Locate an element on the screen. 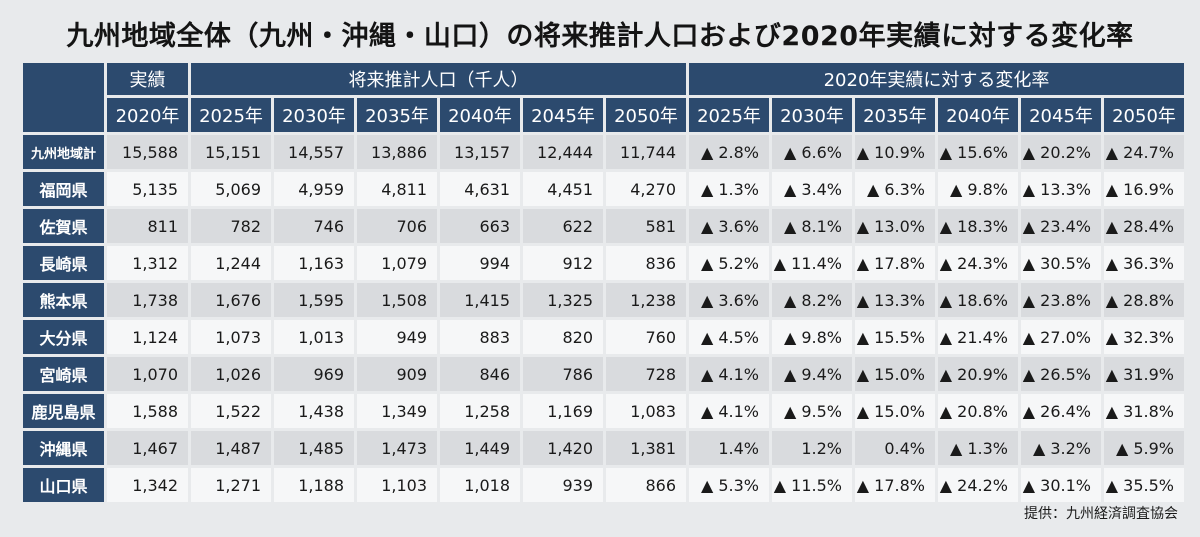  header-year-projection: 2050年 is located at coordinates (646, 115).